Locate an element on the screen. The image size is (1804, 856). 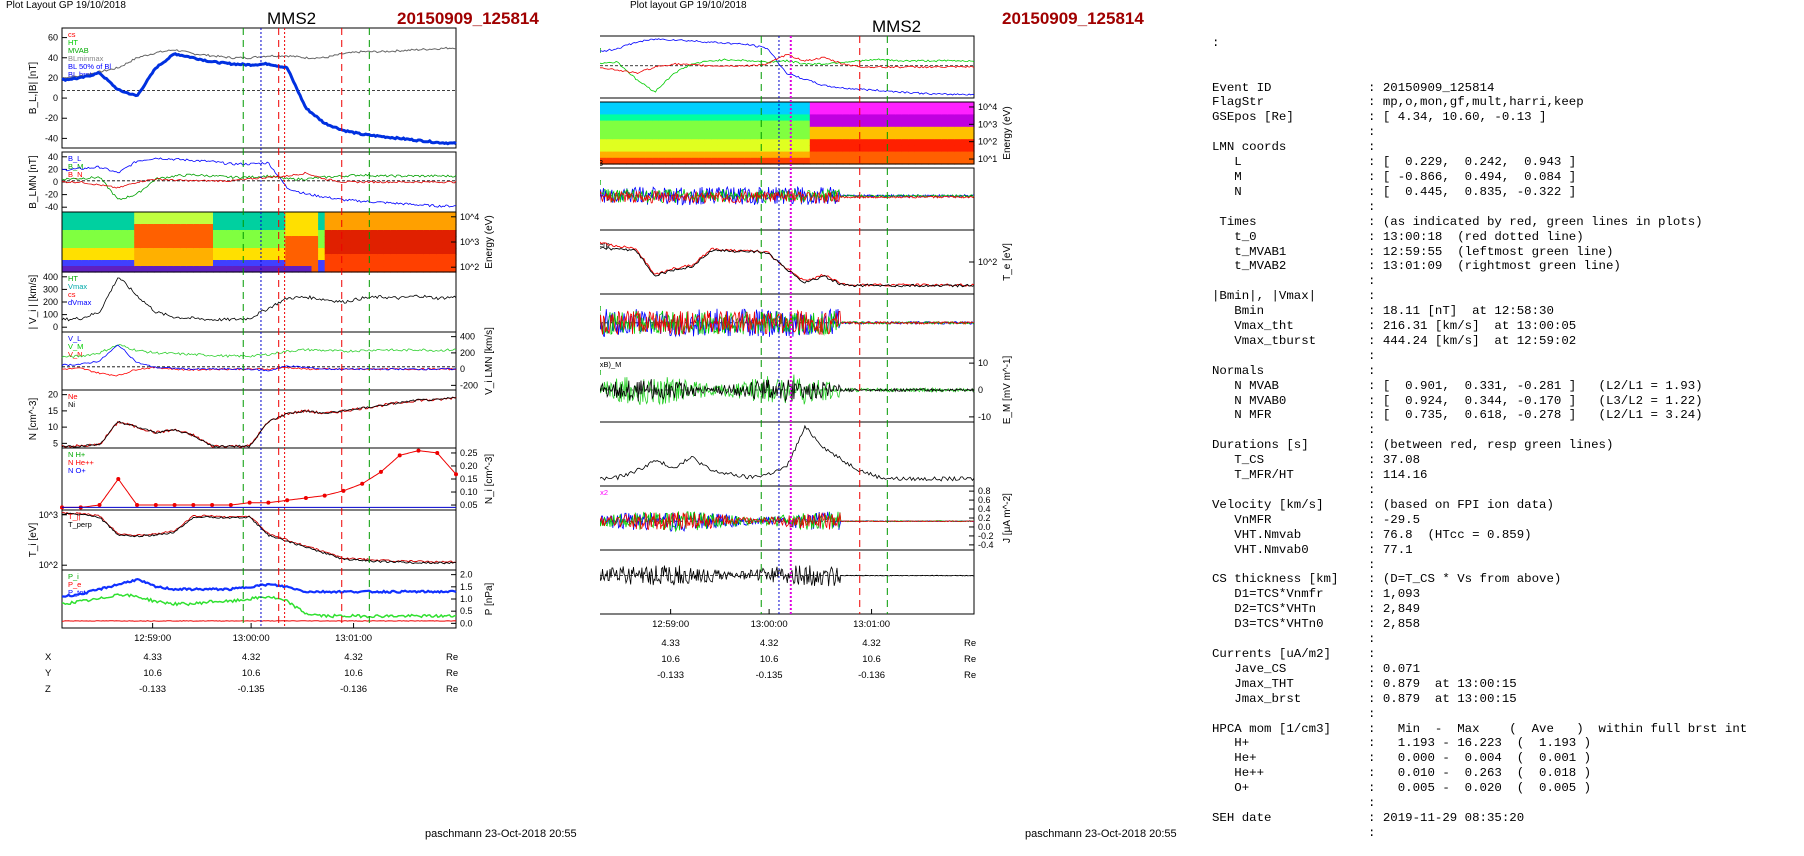
y-tick-label-right: -200 is located at coordinates (469, 385).